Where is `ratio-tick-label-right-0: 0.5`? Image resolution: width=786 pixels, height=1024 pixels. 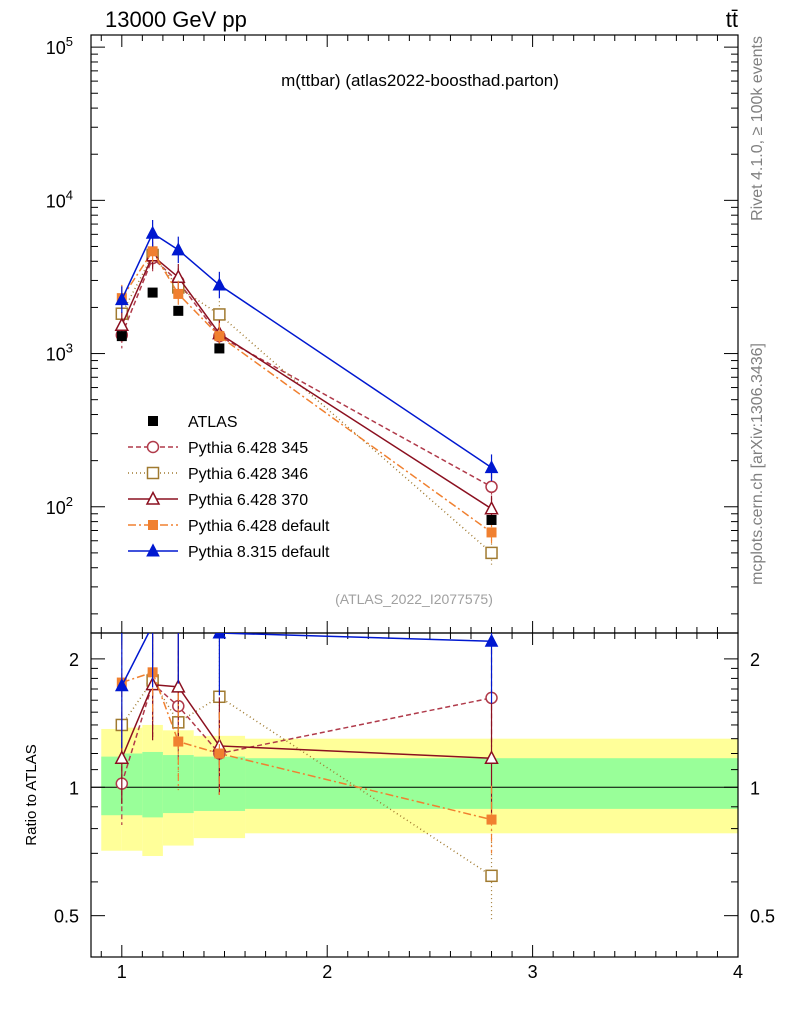 ratio-tick-label-right-0: 0.5 is located at coordinates (762, 917).